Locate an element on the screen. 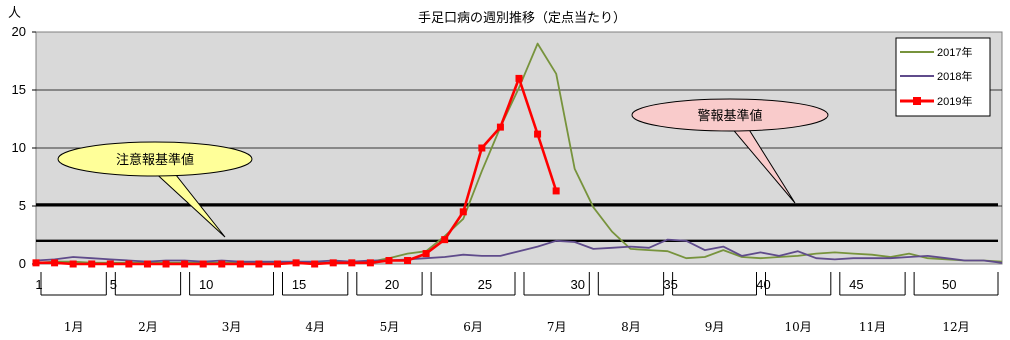  month-label-3: 3月 is located at coordinates (232, 327).